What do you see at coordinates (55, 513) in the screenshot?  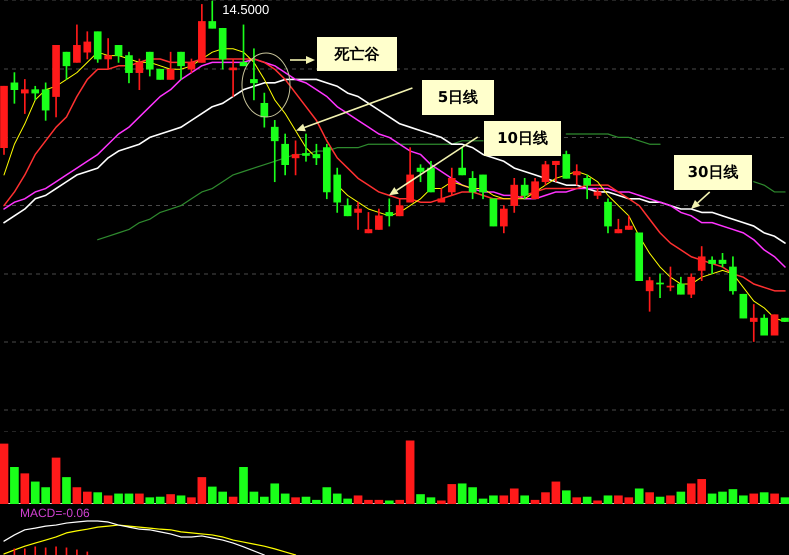 I see `text: MACD=-0.06` at bounding box center [55, 513].